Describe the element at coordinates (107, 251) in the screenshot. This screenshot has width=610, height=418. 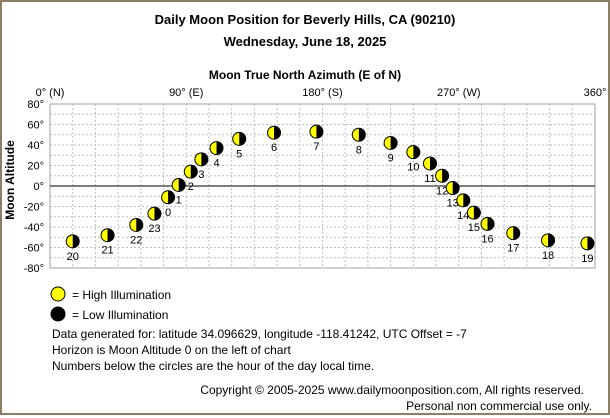
I see `hour-label: 21` at that location.